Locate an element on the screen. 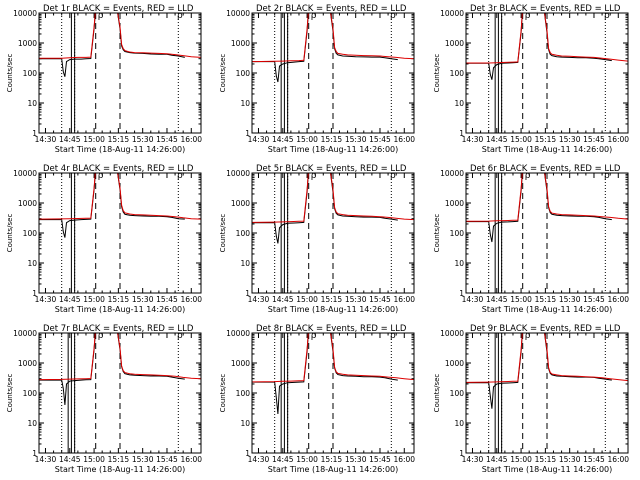 This screenshot has height=480, width=640. panel-title: Det 7r BLACK = Events, RED = LLD is located at coordinates (118, 329).